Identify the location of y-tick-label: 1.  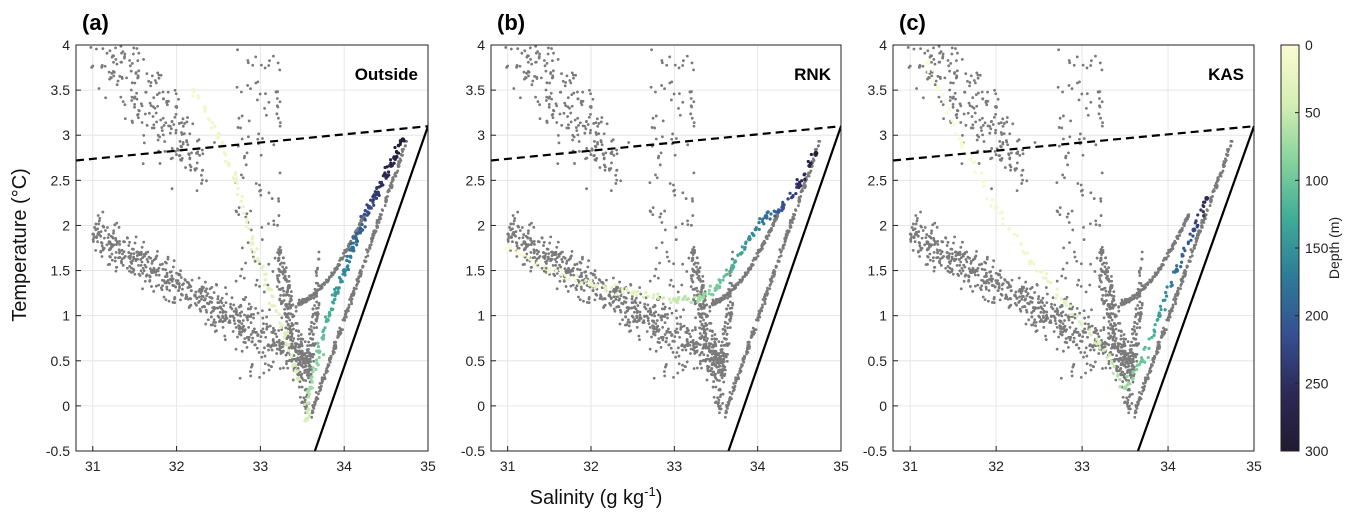
(481, 316).